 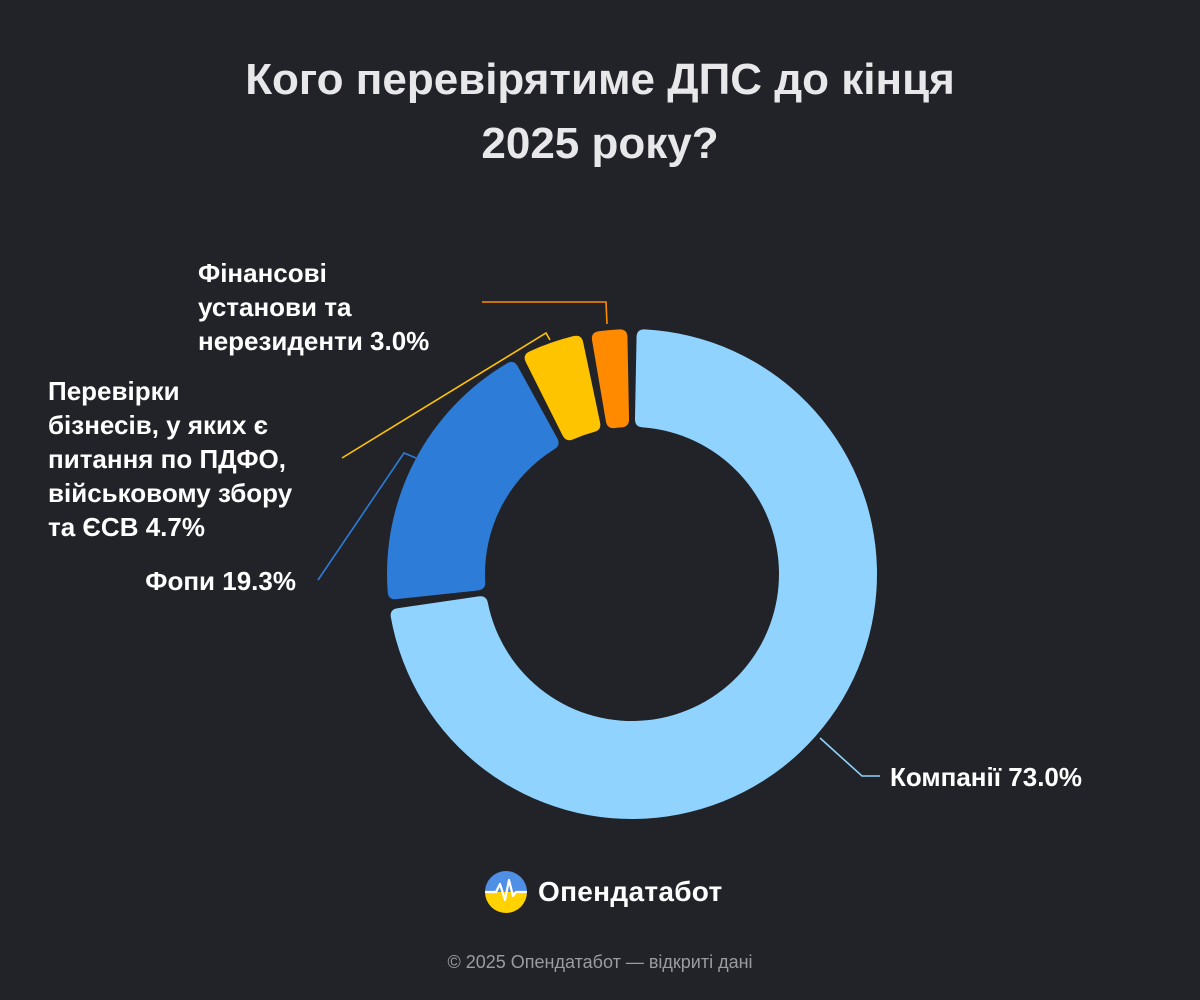 I want to click on slice-label-4: Фінансові установи та нерезиденти 3.0%, so click(x=313, y=307).